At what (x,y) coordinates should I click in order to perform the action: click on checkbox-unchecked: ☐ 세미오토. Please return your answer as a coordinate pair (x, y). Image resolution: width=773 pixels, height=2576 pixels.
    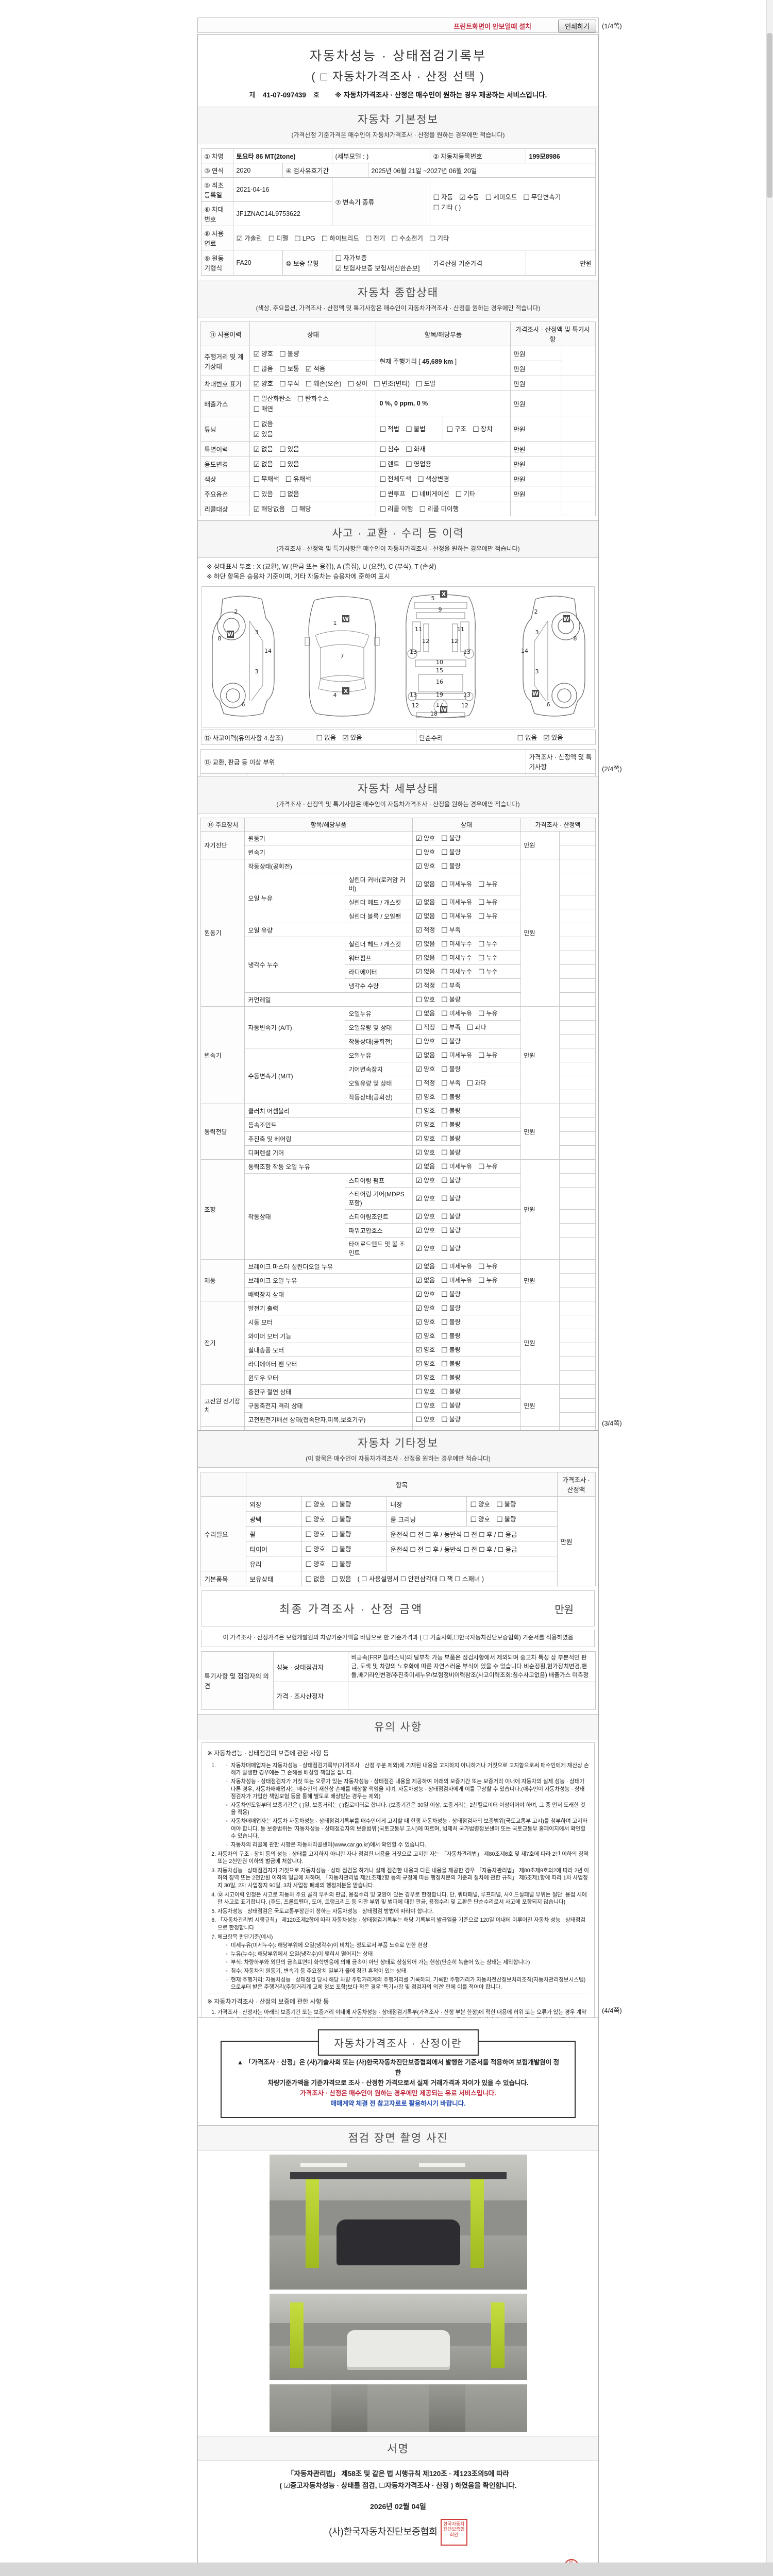
    Looking at the image, I should click on (501, 197).